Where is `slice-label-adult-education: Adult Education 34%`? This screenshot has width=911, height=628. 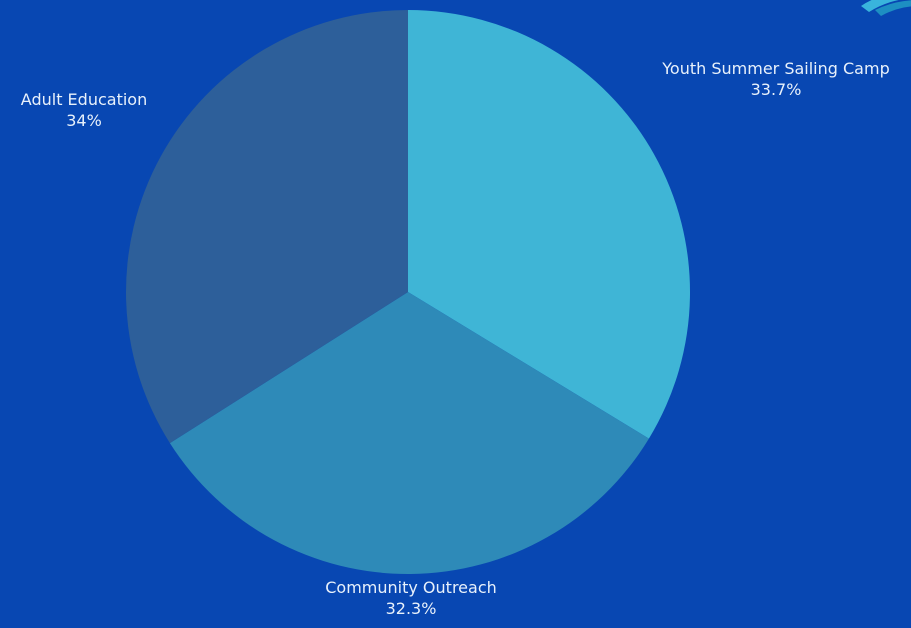
slice-label-adult-education: Adult Education 34% is located at coordinates (84, 110).